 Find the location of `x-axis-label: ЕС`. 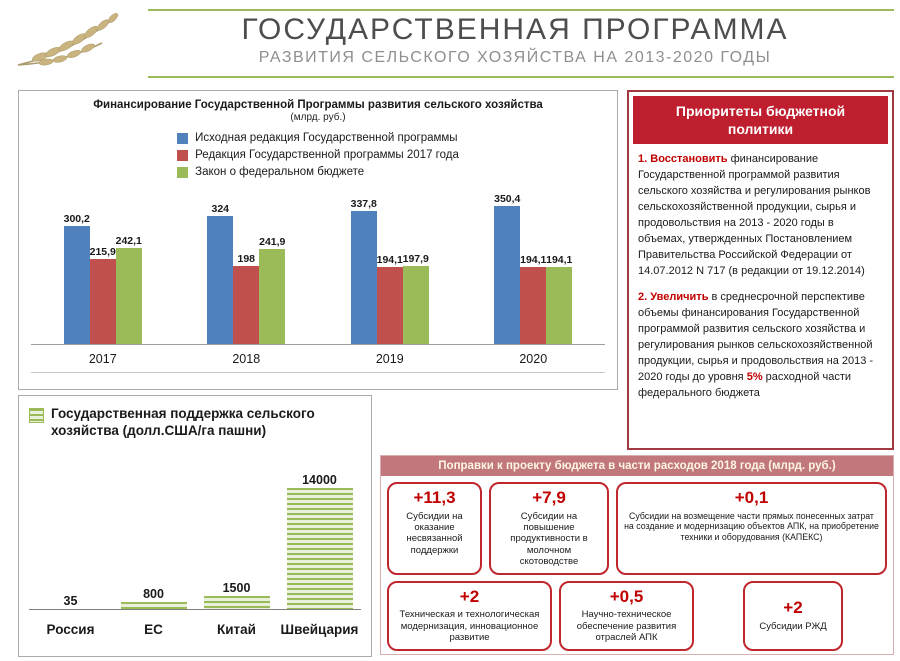

x-axis-label: ЕС is located at coordinates (153, 629).